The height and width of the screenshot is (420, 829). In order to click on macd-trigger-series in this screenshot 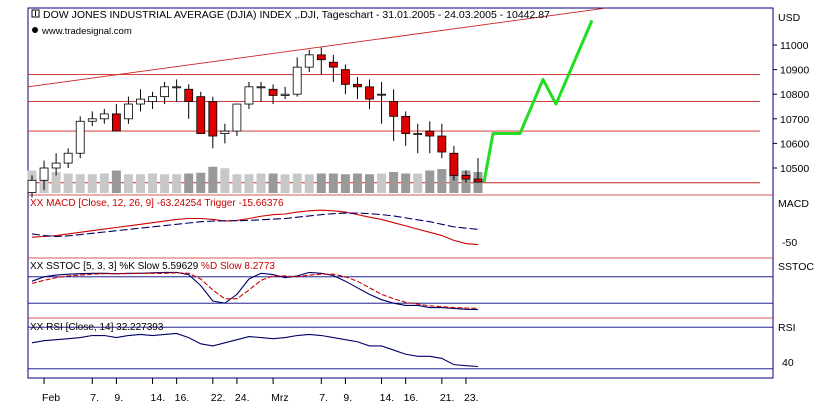, I will do `click(255, 225)`.